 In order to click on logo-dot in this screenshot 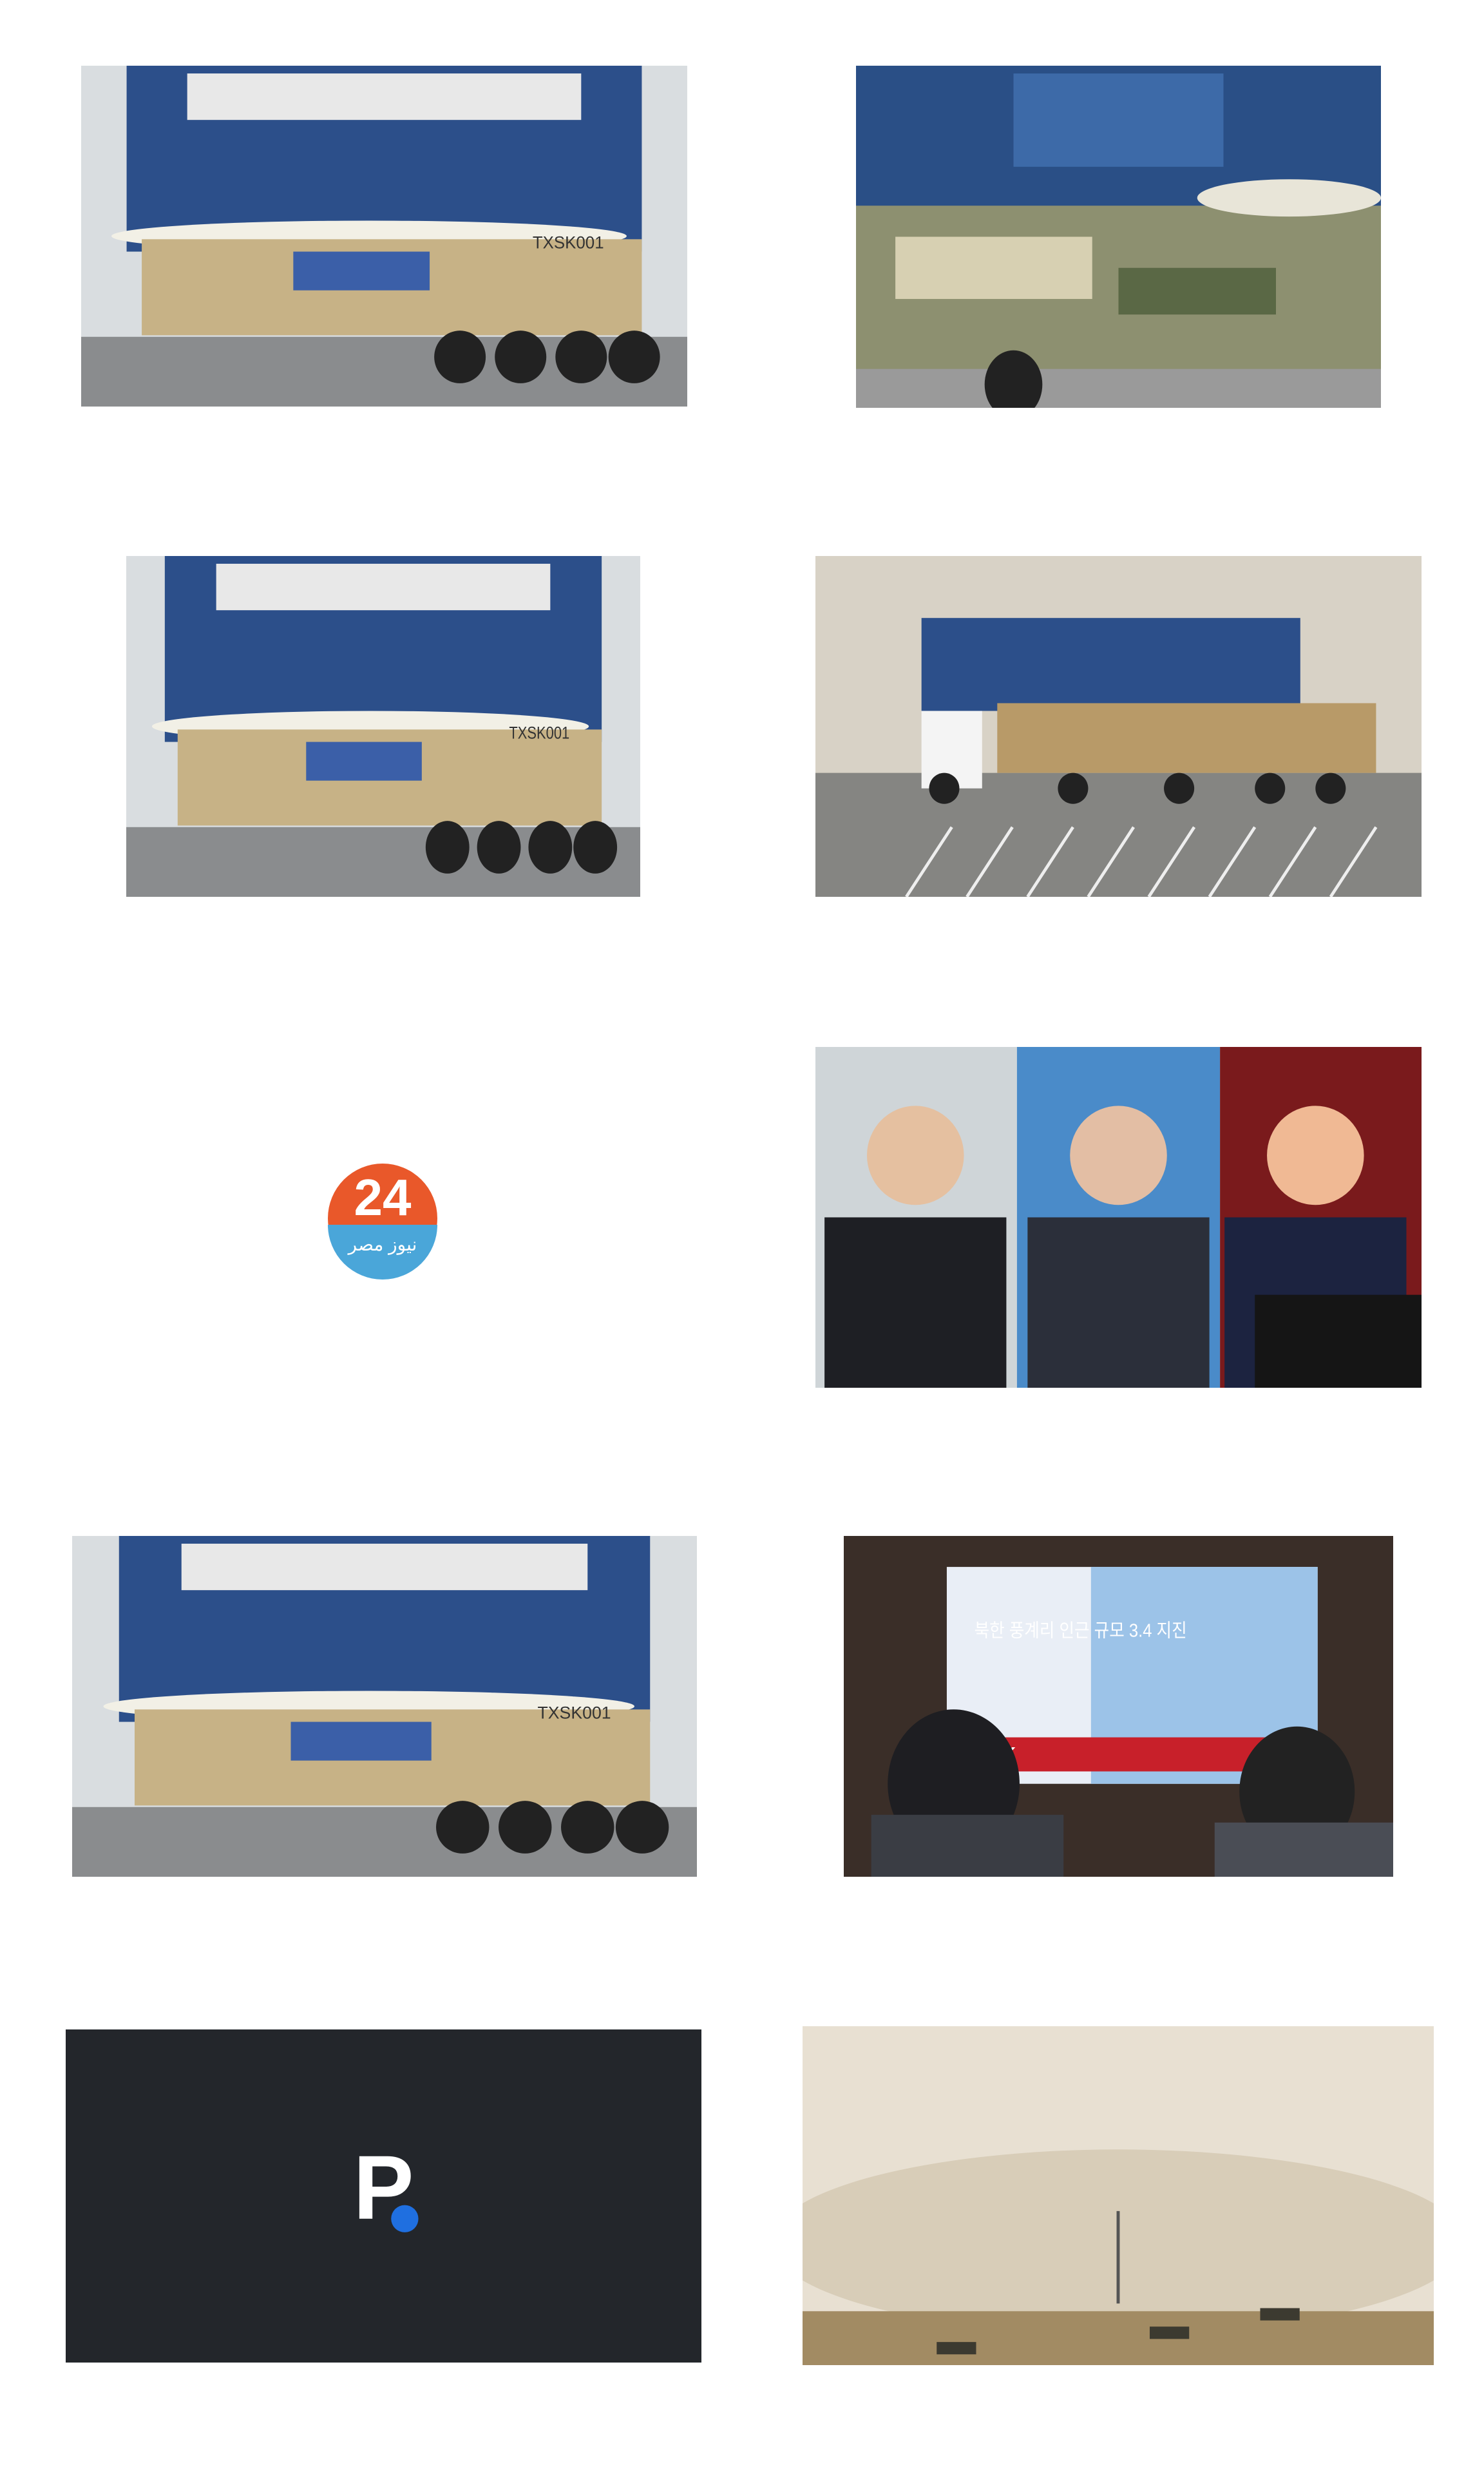, I will do `click(405, 2218)`.